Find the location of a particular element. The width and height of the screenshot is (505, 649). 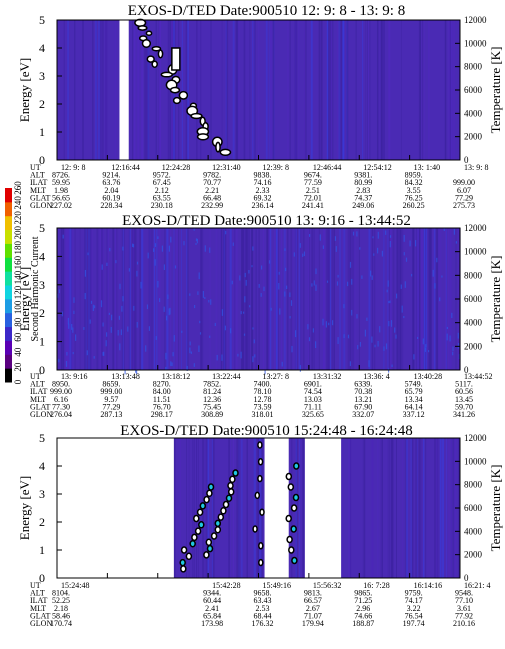

y-tick-label: 3 is located at coordinates (42, 494).